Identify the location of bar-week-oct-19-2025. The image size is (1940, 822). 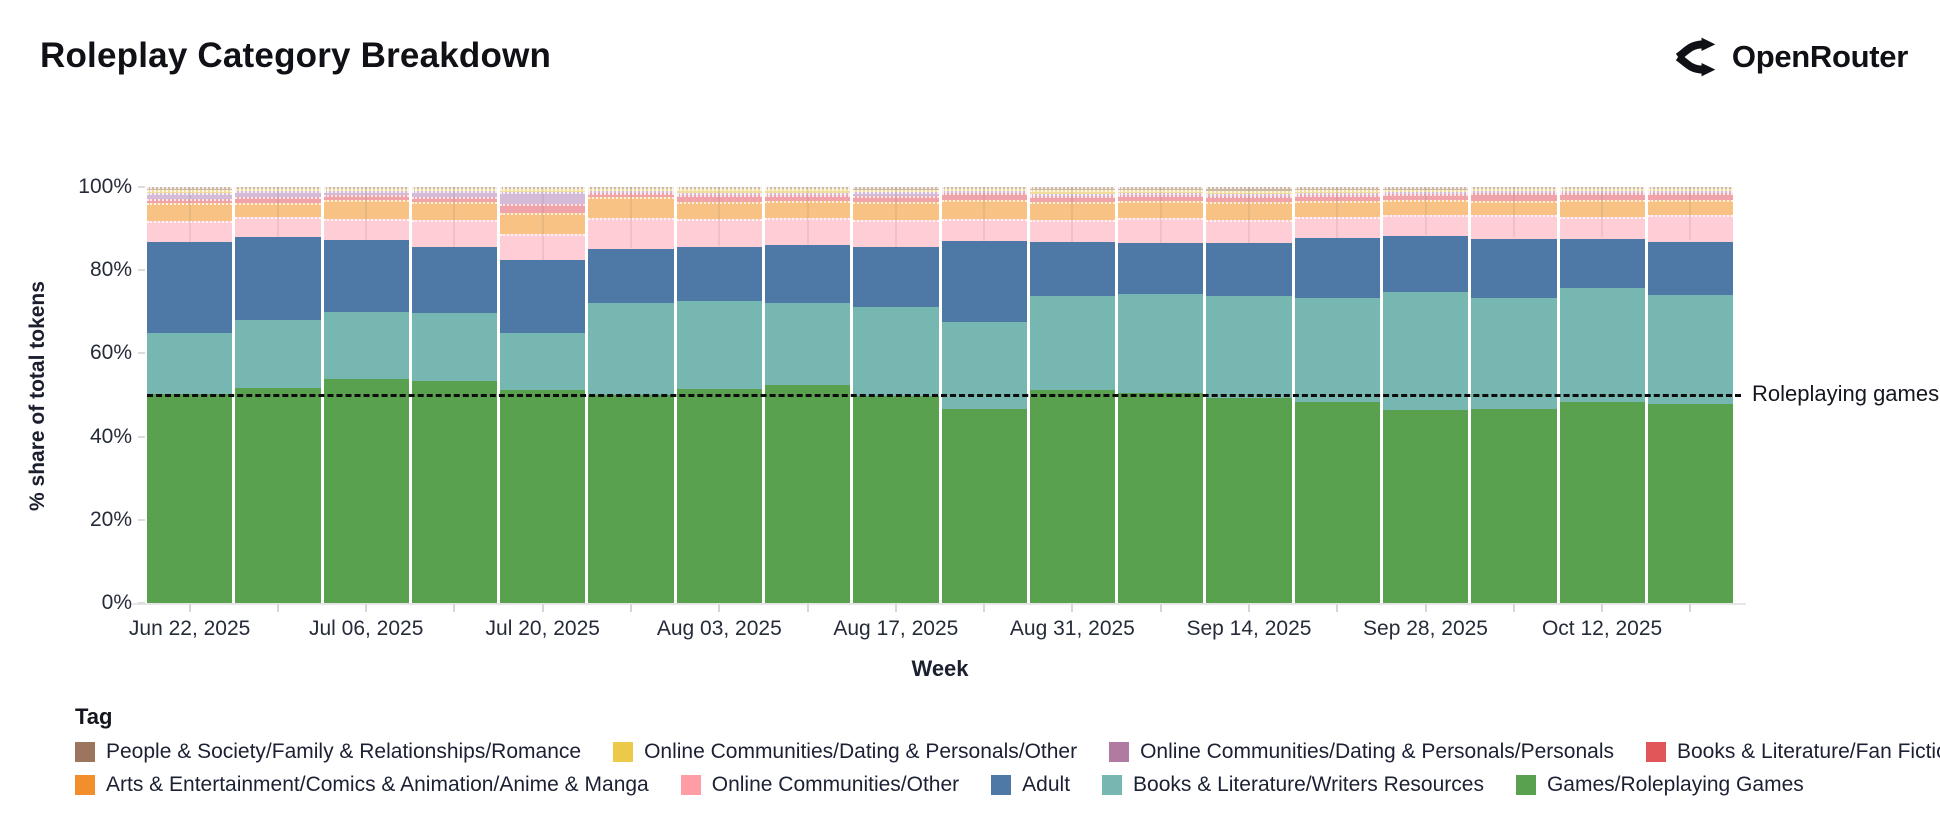
(1690, 395).